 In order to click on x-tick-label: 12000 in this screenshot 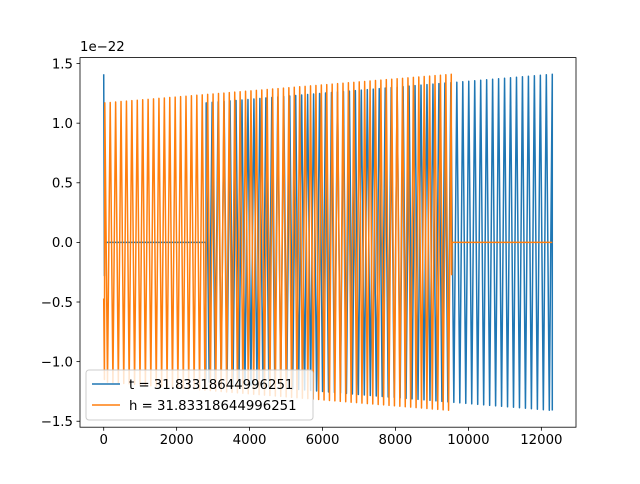, I will do `click(541, 440)`.